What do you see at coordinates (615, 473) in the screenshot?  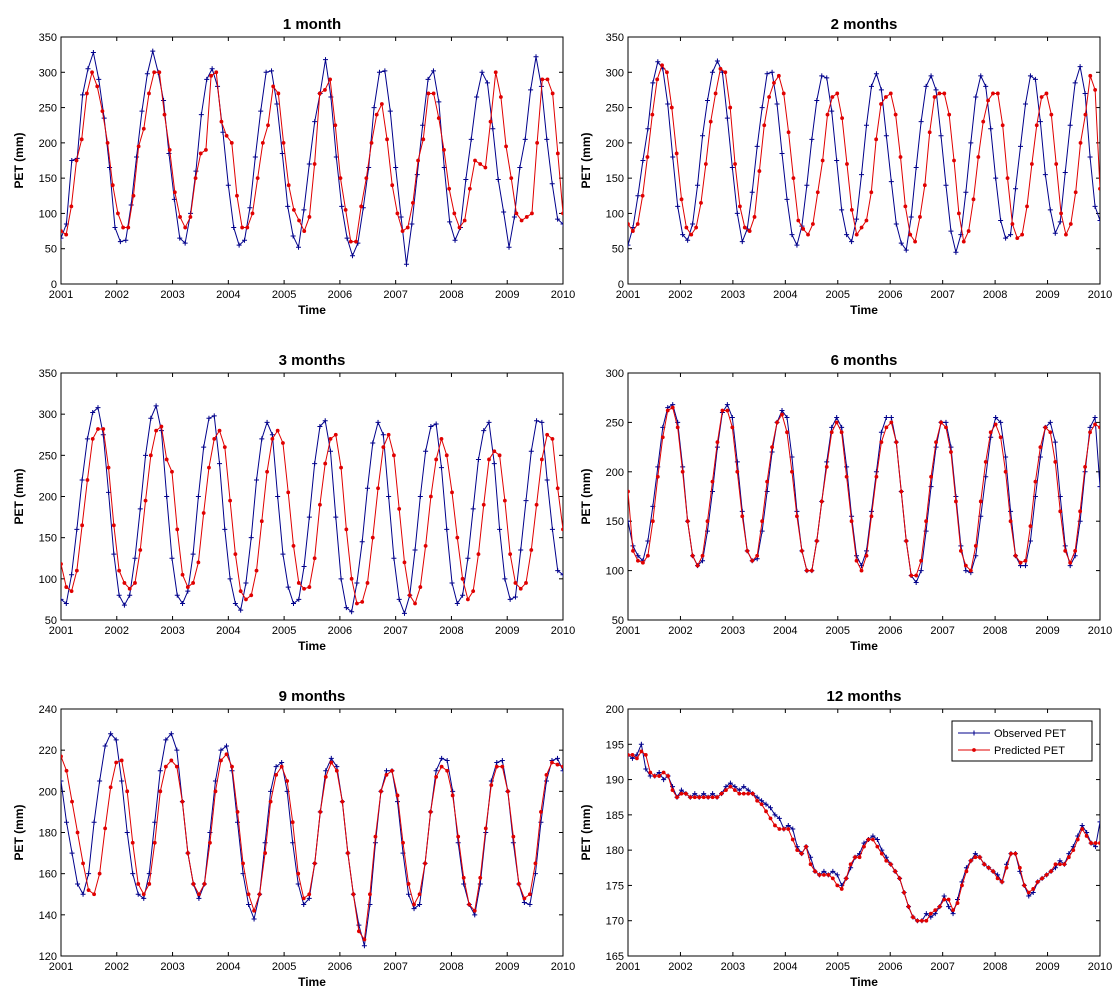 I see `y-tick-label: 200` at bounding box center [615, 473].